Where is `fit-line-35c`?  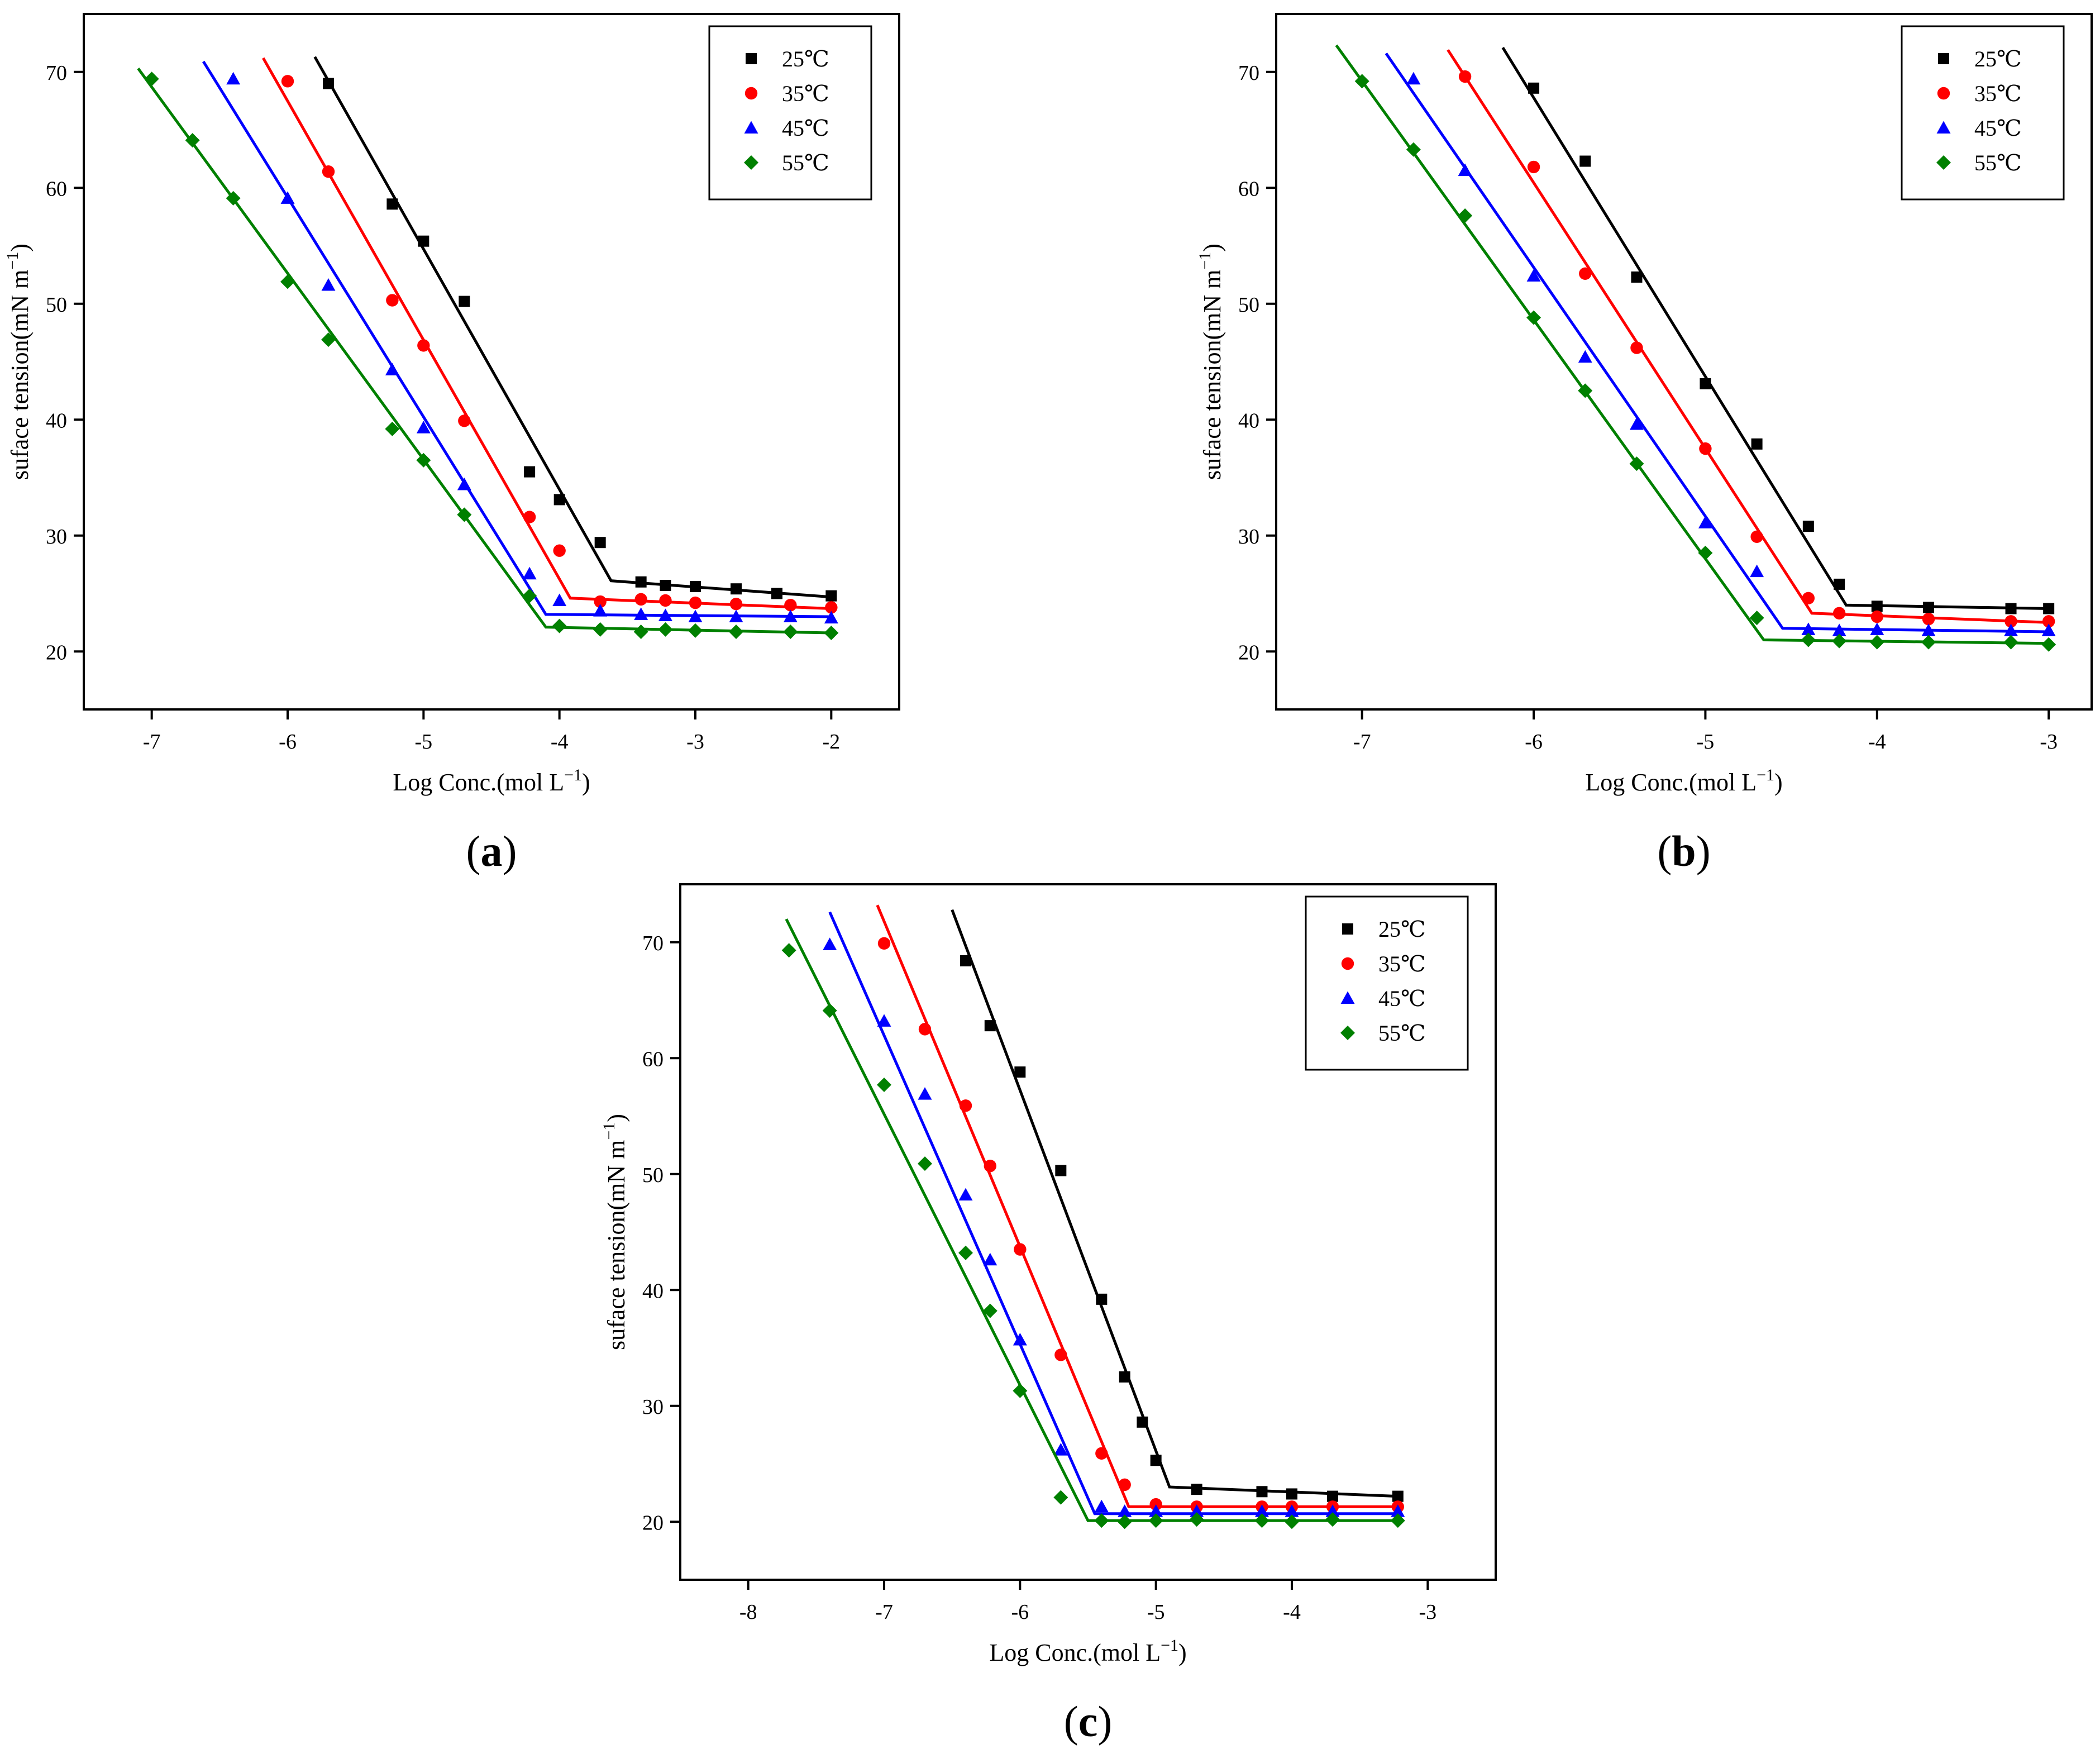 fit-line-35c is located at coordinates (547, 333).